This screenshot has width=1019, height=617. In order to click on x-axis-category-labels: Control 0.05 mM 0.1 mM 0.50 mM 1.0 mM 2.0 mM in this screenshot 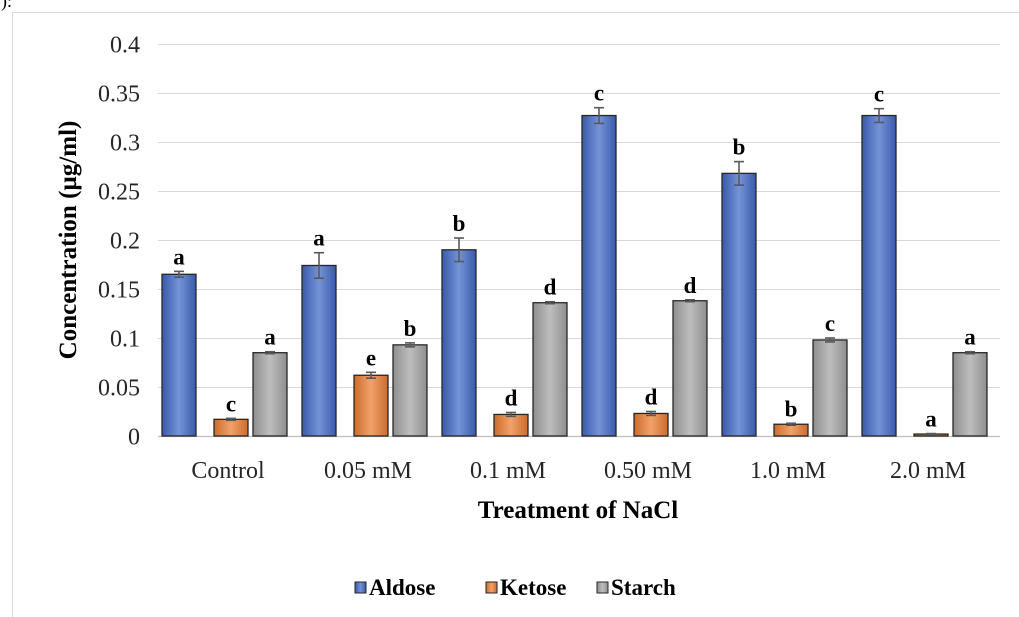, I will do `click(578, 471)`.